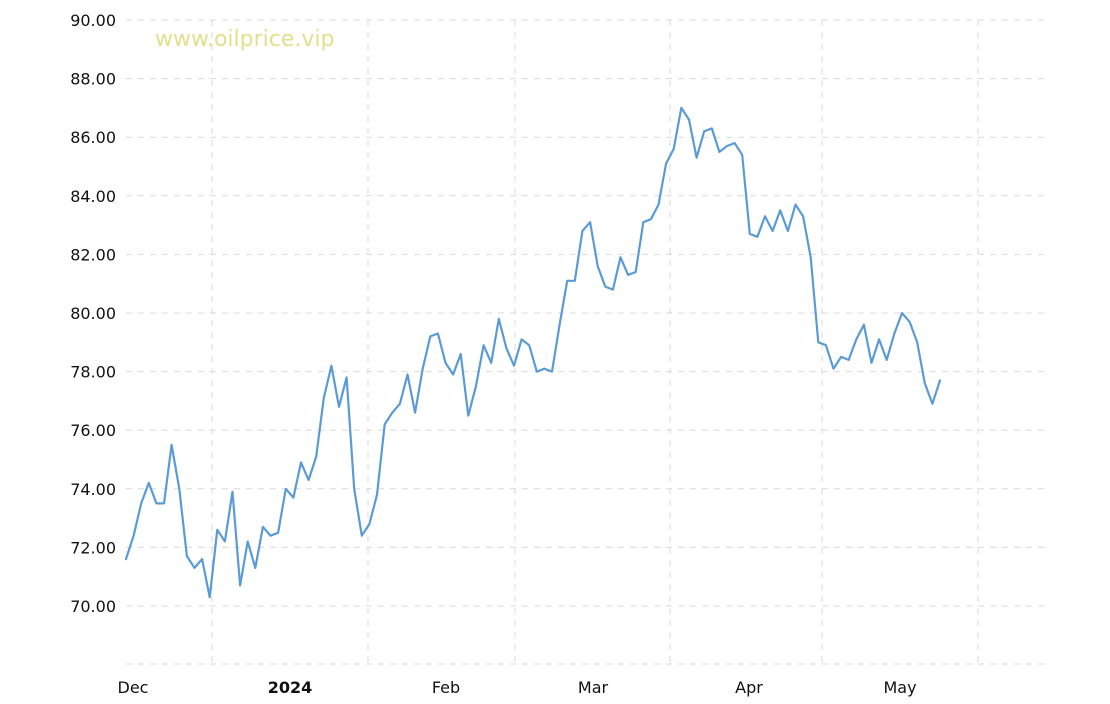 The image size is (1110, 704). What do you see at coordinates (93, 606) in the screenshot?
I see `y-tick-label: 70.00` at bounding box center [93, 606].